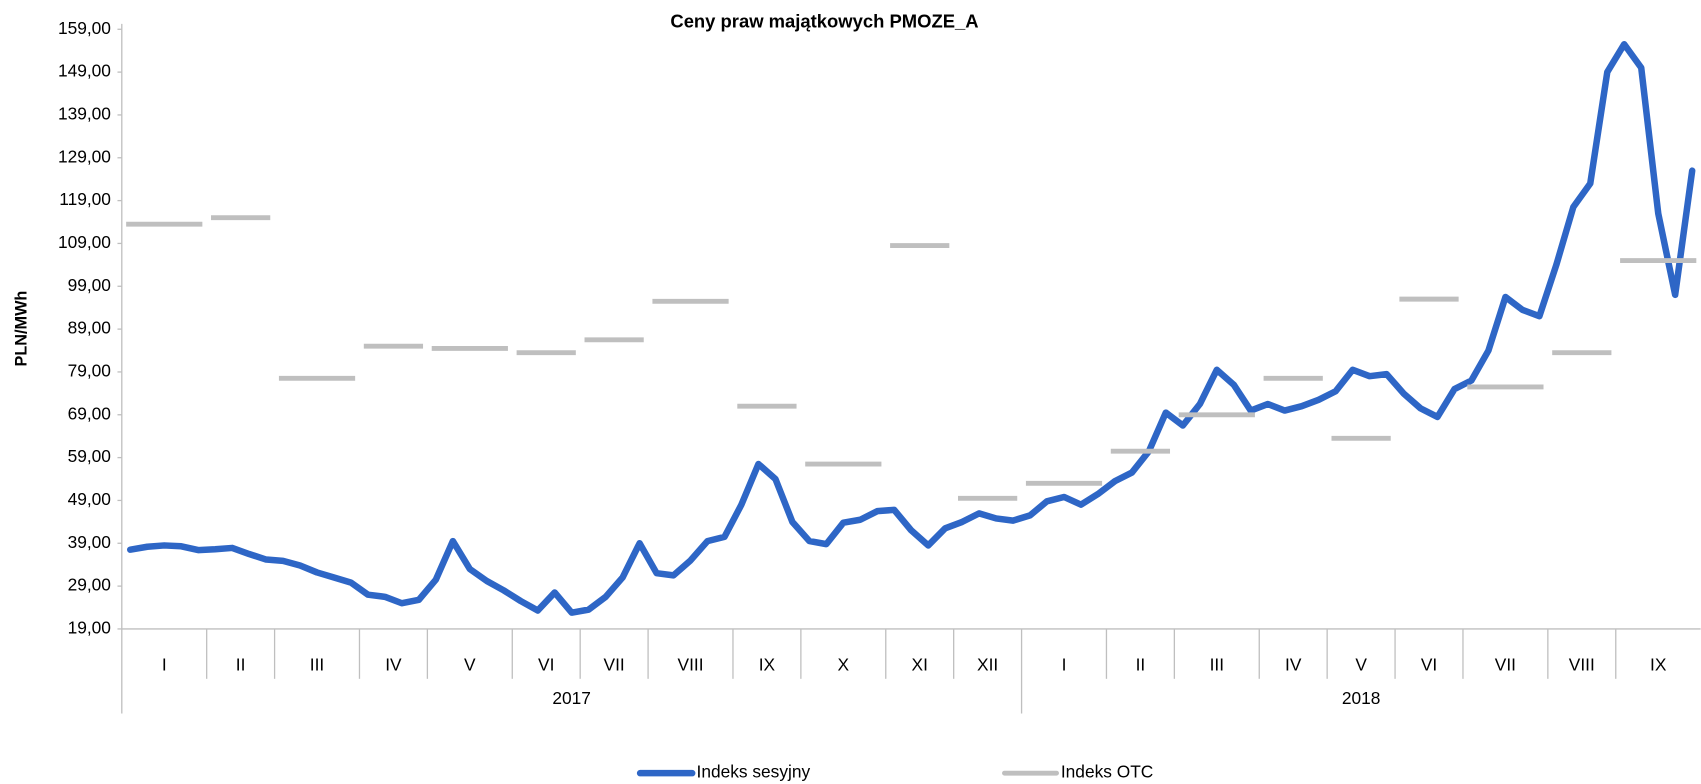 The height and width of the screenshot is (784, 1701). I want to click on y-tick-label: 159,00, so click(84, 28).